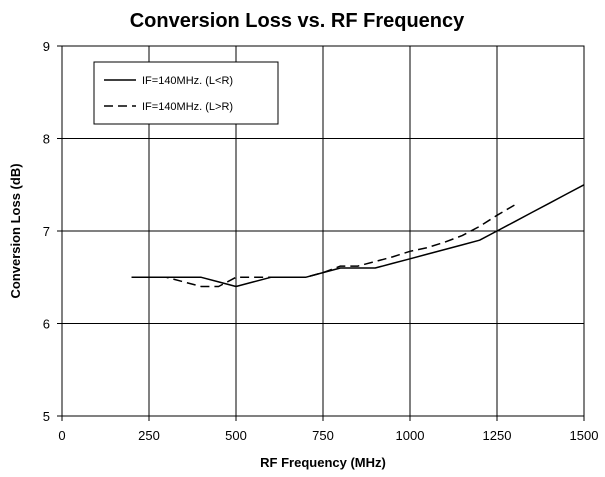  I want to click on y-tick-label: 8, so click(46, 139).